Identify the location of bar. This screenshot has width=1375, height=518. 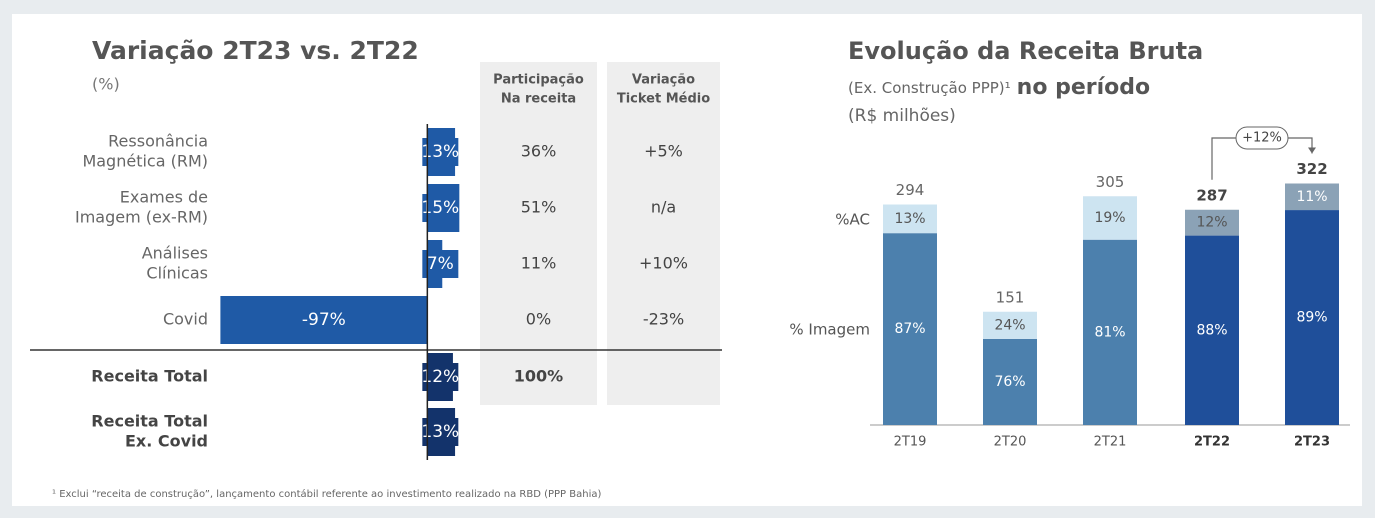
(324, 320).